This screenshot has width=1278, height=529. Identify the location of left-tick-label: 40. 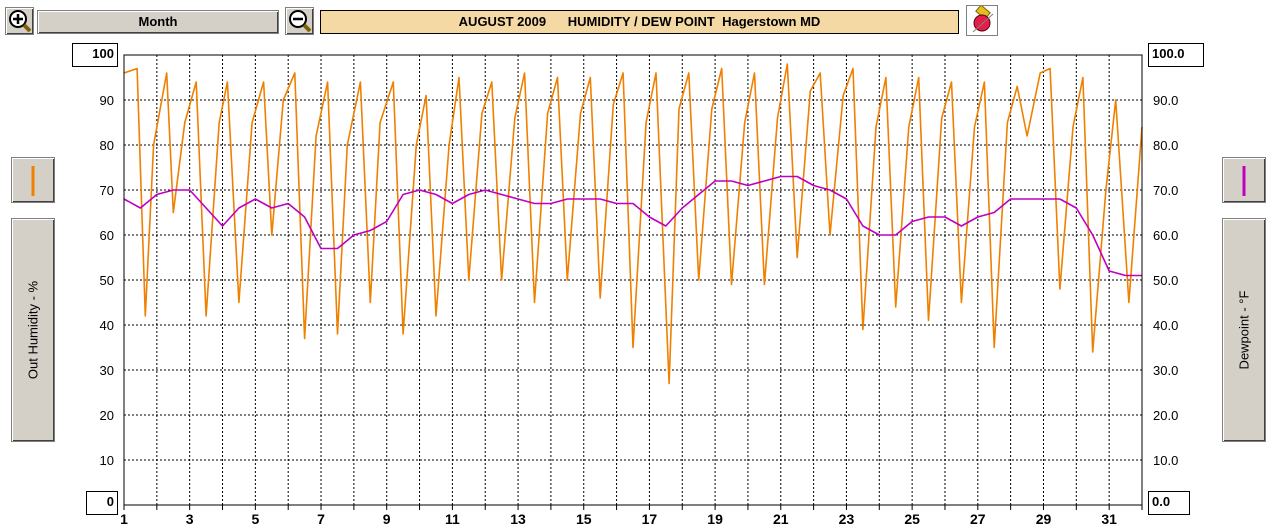
(107, 325).